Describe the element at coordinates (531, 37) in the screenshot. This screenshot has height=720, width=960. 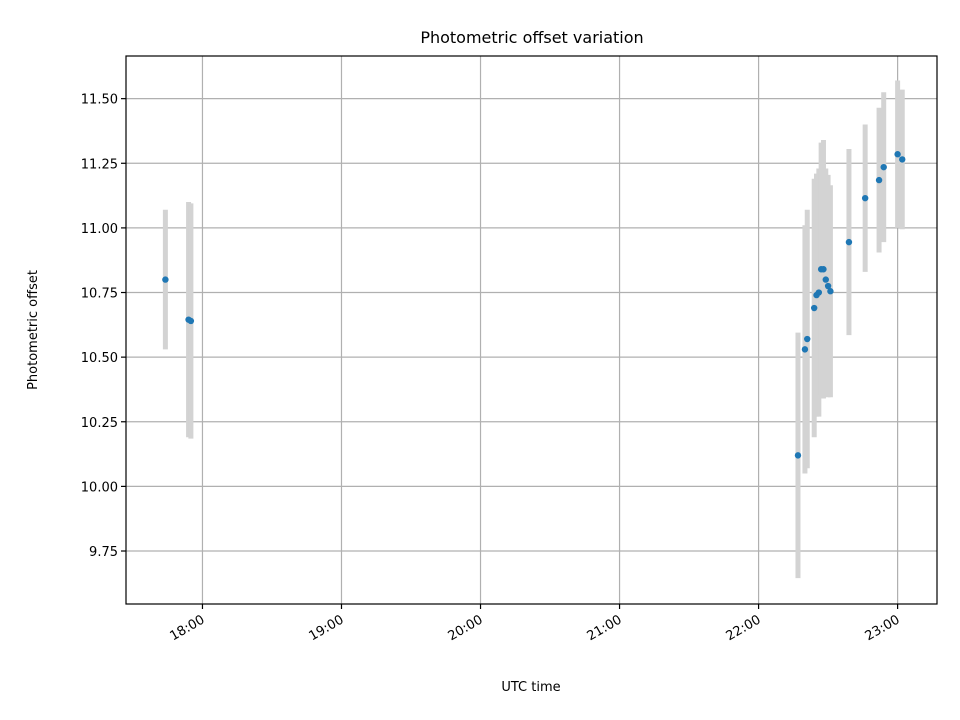
I see `chart-title: Photometric offset variation` at that location.